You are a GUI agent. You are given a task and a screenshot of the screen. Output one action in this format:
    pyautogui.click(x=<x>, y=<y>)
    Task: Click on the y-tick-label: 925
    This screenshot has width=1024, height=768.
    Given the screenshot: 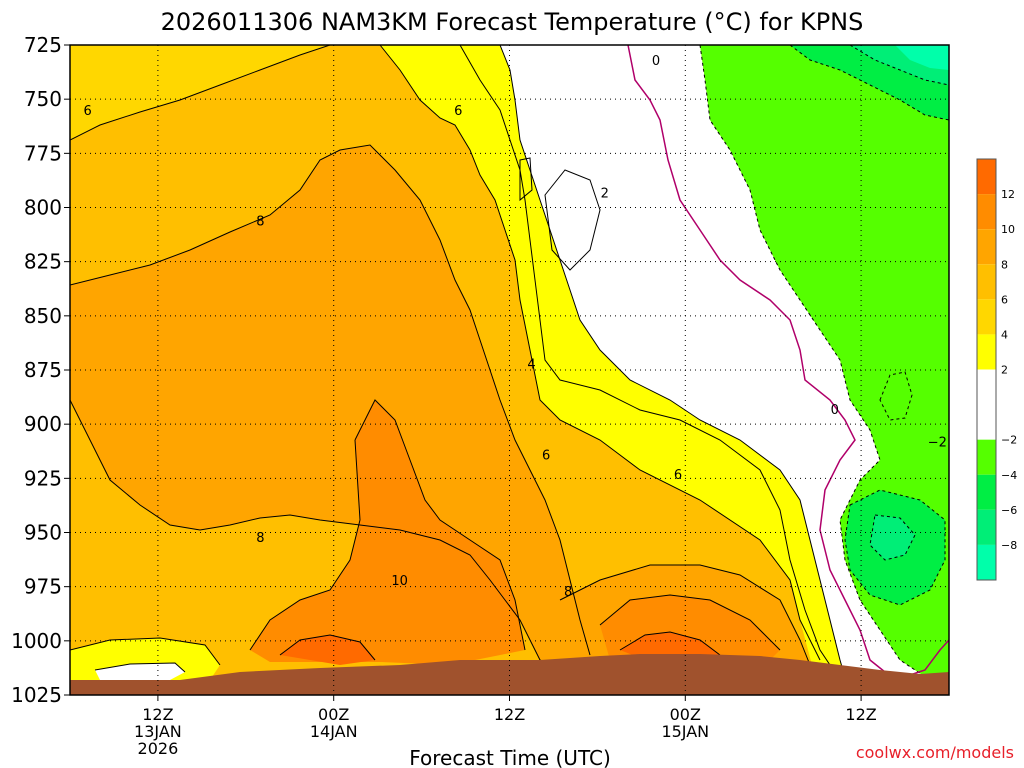 What is the action you would take?
    pyautogui.click(x=43, y=478)
    